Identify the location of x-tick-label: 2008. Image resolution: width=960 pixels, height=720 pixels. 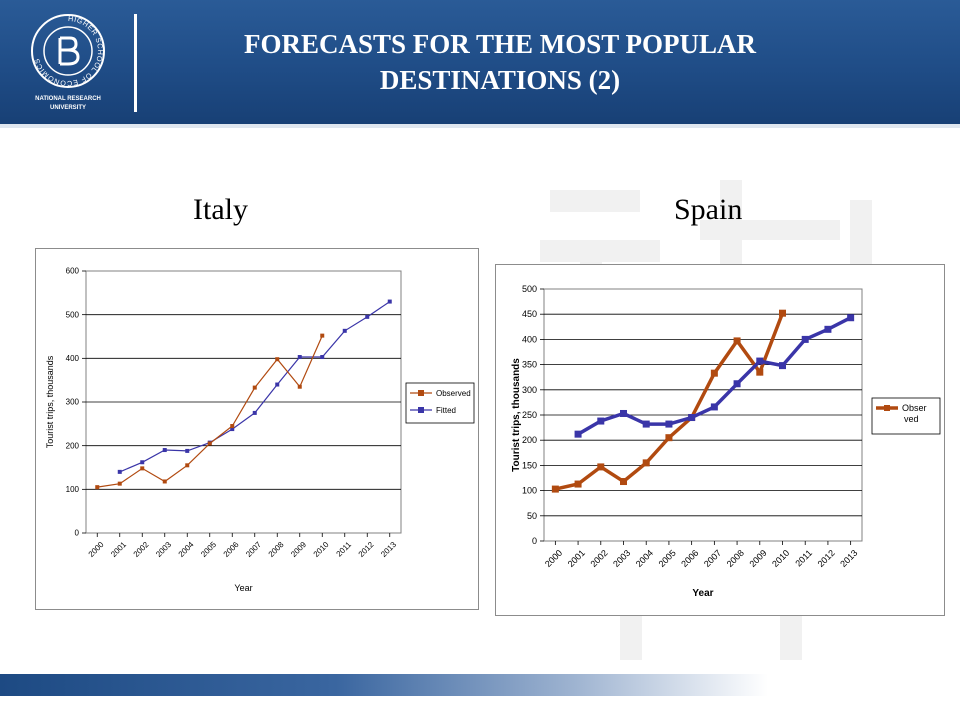
(276, 549).